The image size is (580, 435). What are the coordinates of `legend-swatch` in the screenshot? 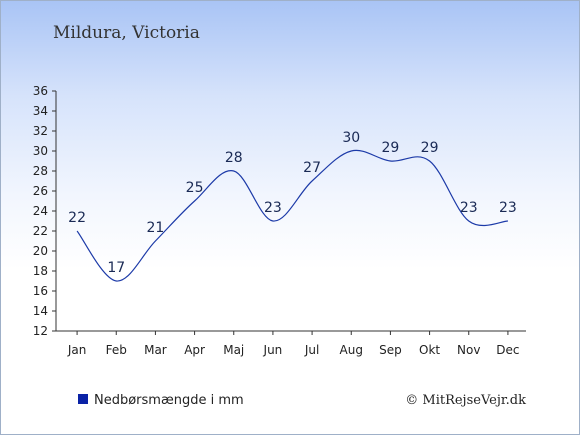 It's located at (83, 399).